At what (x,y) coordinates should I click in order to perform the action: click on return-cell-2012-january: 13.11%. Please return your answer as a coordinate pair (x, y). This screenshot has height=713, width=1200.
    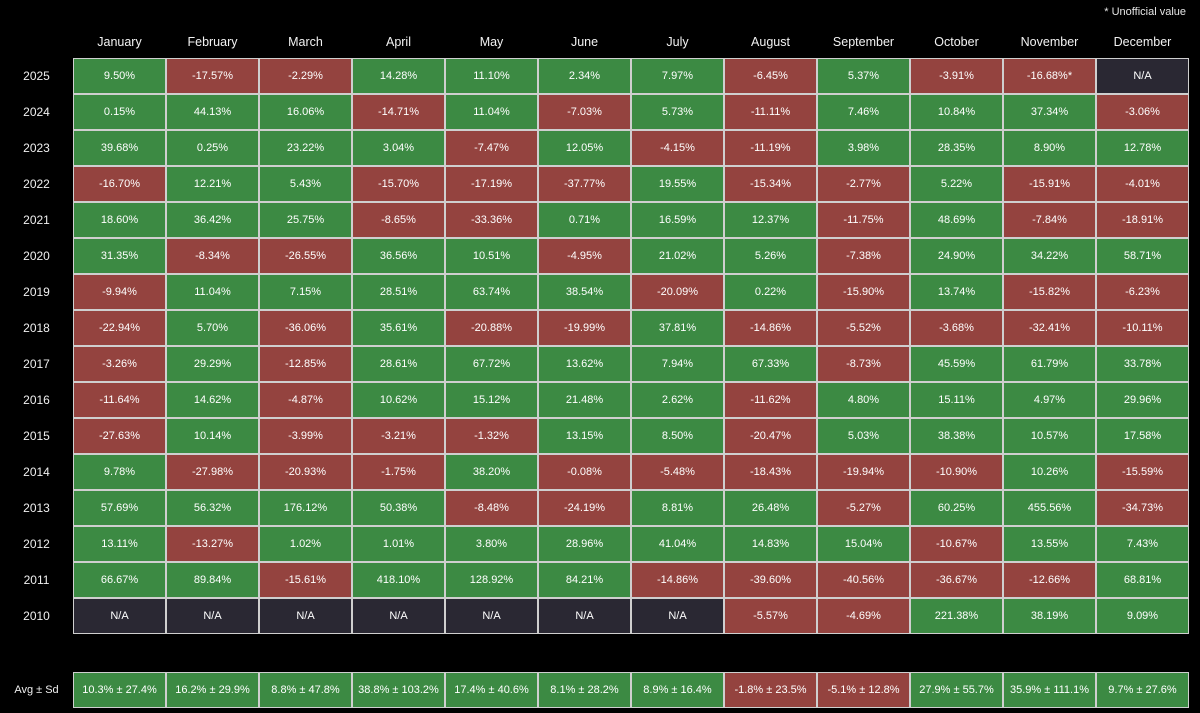
    Looking at the image, I should click on (119, 544).